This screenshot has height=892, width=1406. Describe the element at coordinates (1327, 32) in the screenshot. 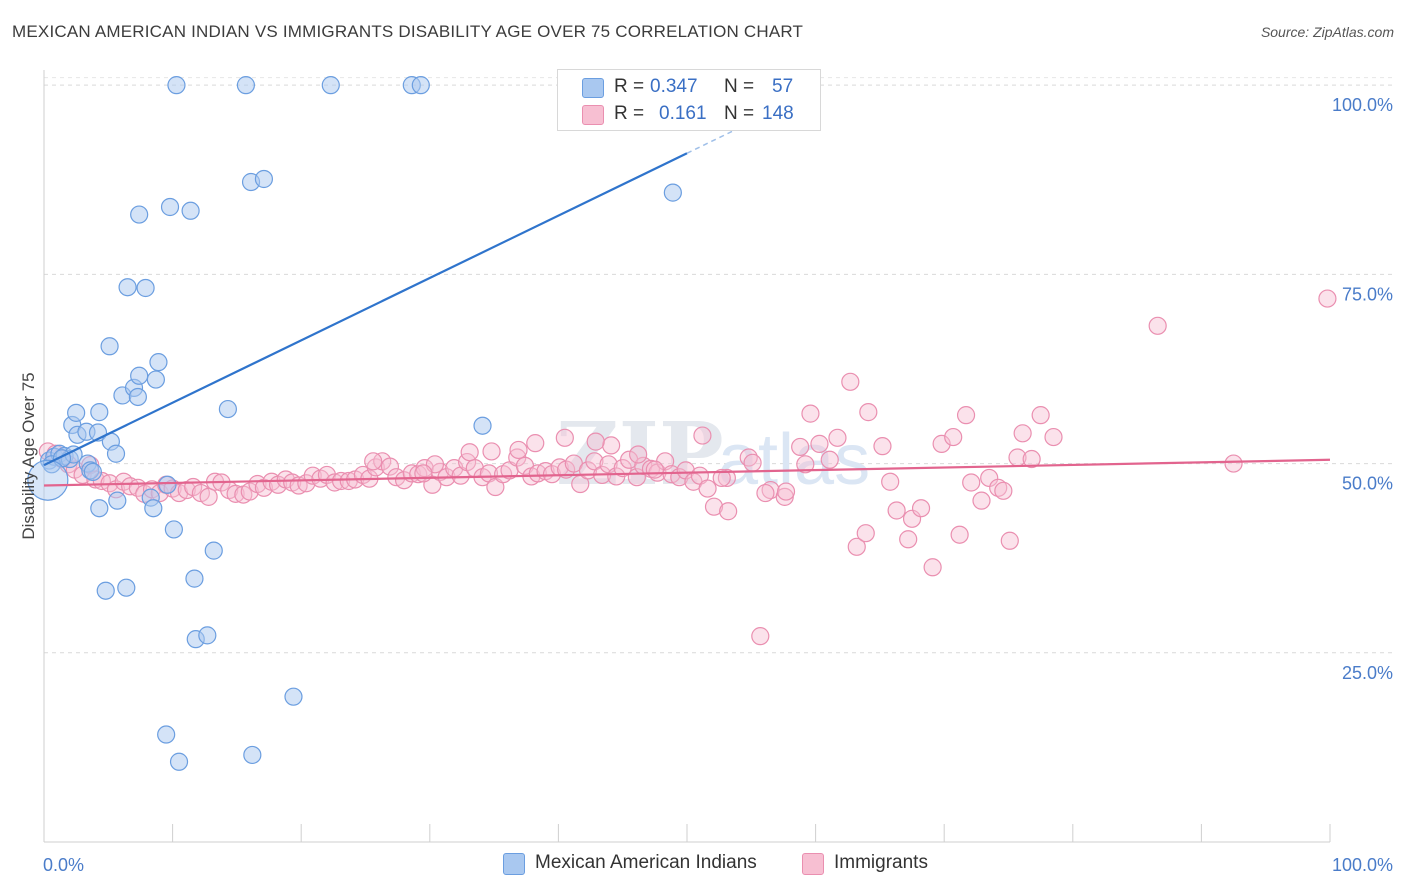

I see `source-label: Source: ZipAtlas.com` at that location.